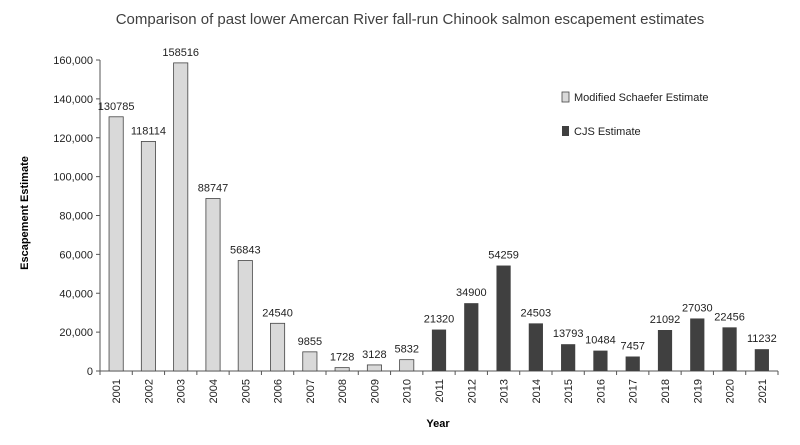  What do you see at coordinates (665, 350) in the screenshot?
I see `bar-2018` at bounding box center [665, 350].